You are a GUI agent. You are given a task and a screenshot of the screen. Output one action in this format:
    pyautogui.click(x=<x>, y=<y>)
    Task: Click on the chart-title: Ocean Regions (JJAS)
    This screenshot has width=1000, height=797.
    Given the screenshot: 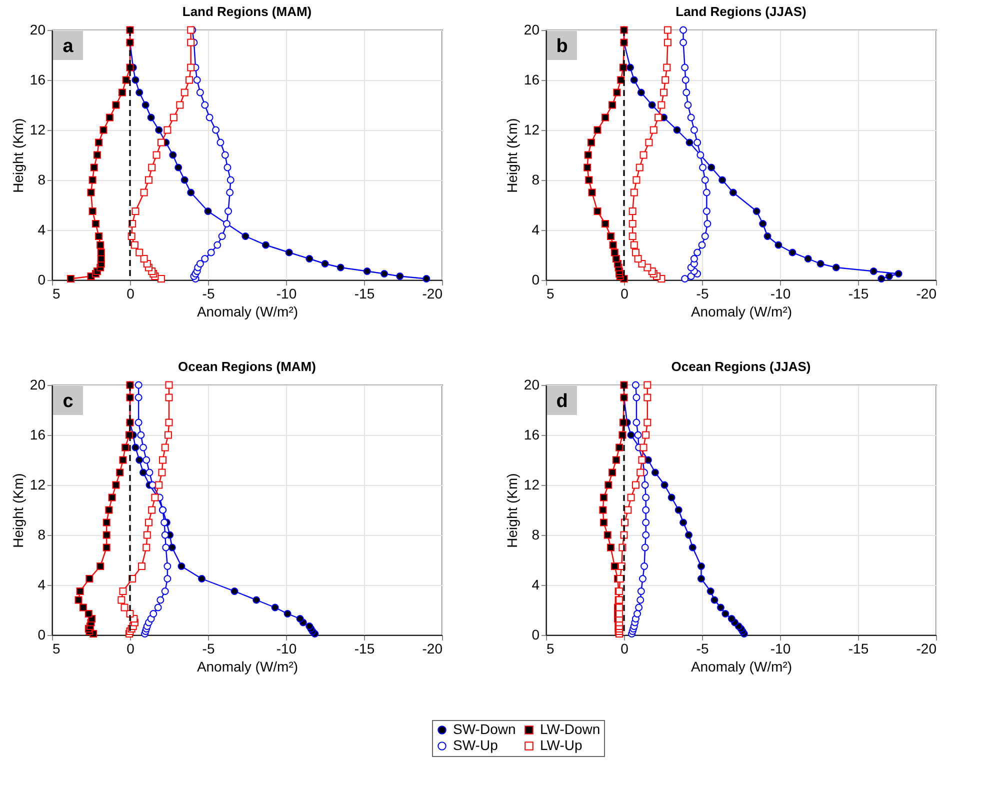 What is the action you would take?
    pyautogui.click(x=741, y=366)
    